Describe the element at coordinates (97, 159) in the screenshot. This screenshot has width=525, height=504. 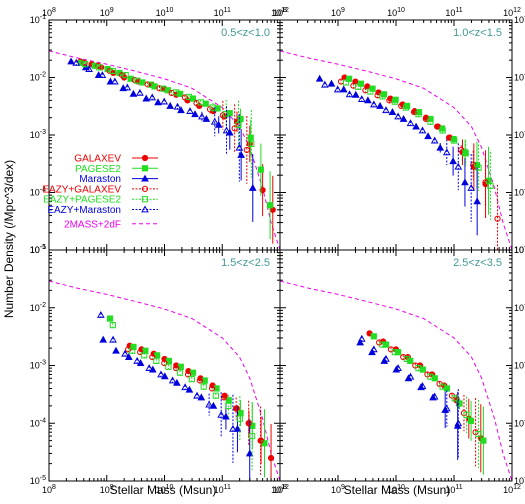
I see `legend-label: GALAXEV` at that location.